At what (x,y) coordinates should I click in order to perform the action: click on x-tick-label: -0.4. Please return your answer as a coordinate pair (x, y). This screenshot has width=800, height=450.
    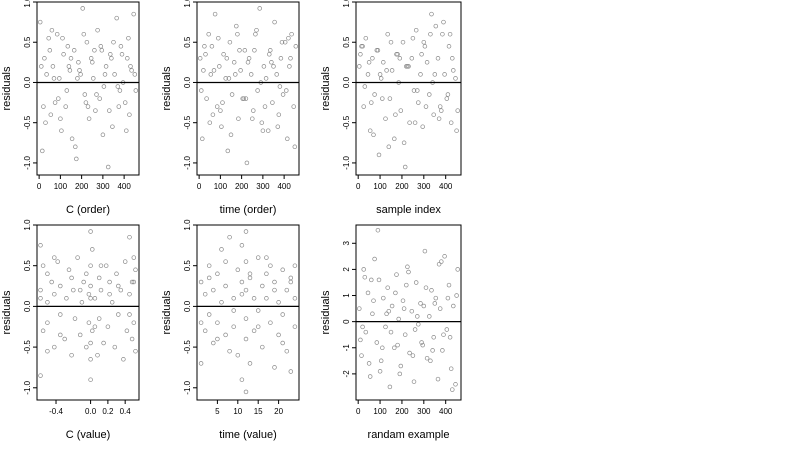
    Looking at the image, I should click on (56, 411).